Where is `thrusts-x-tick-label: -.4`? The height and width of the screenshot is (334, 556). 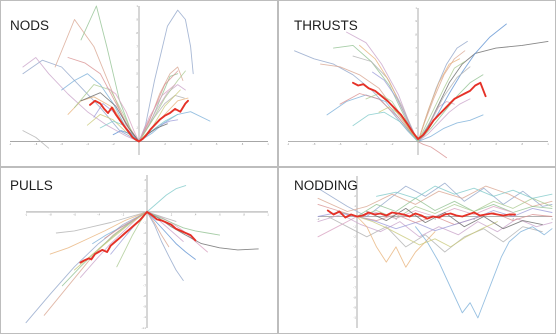 thrusts-x-tick-label: -.4 is located at coordinates (366, 144).